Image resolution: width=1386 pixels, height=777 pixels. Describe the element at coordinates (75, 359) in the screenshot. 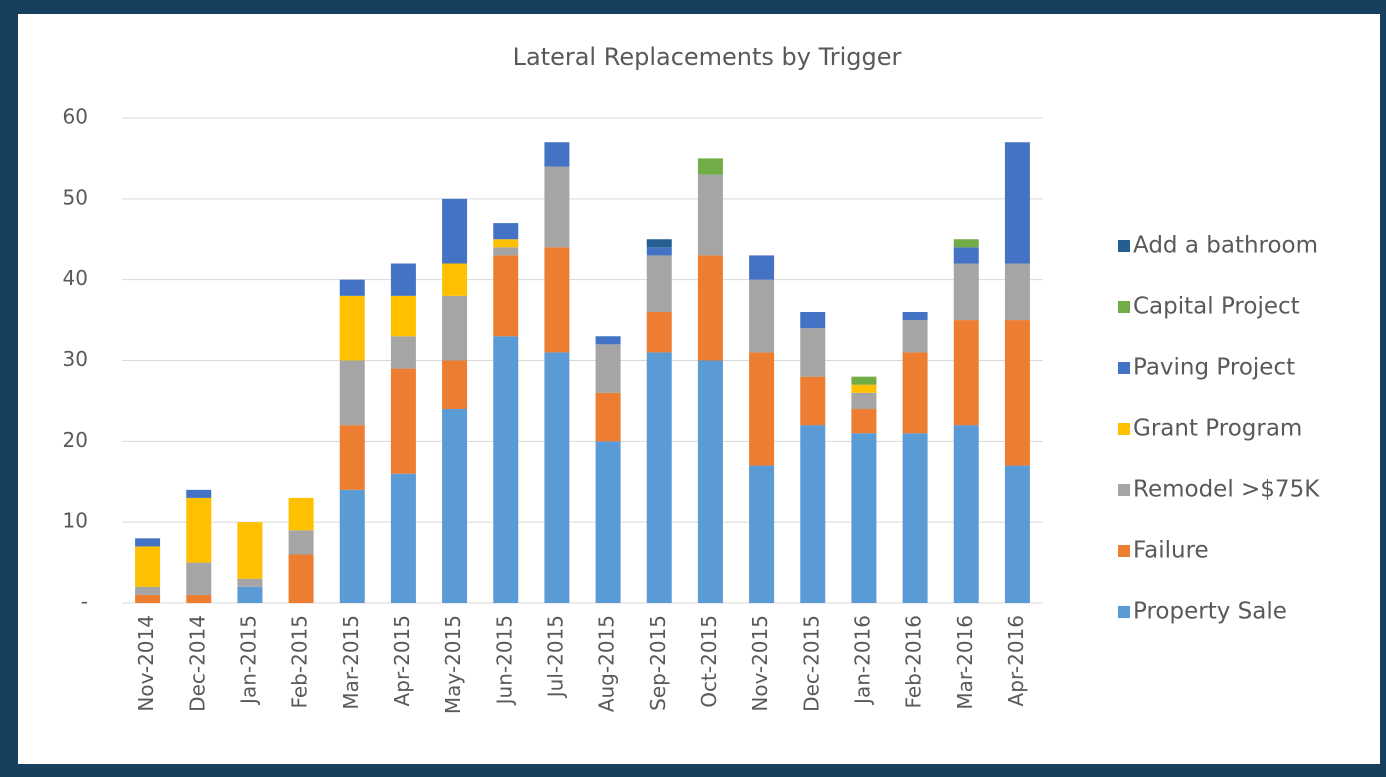

I see `y-tick-label: 30` at that location.